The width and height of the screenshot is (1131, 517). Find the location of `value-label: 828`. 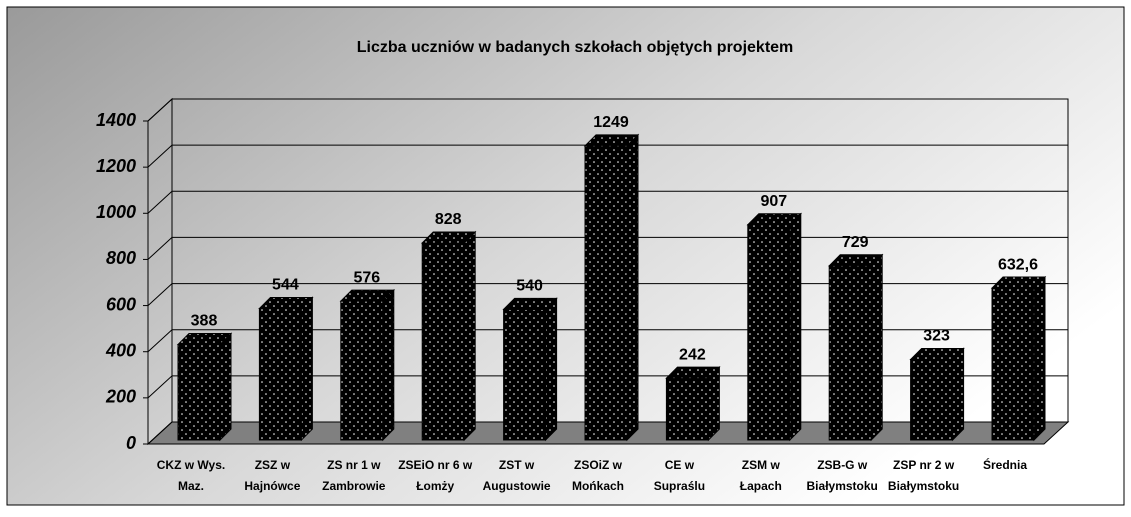

value-label: 828 is located at coordinates (448, 219).